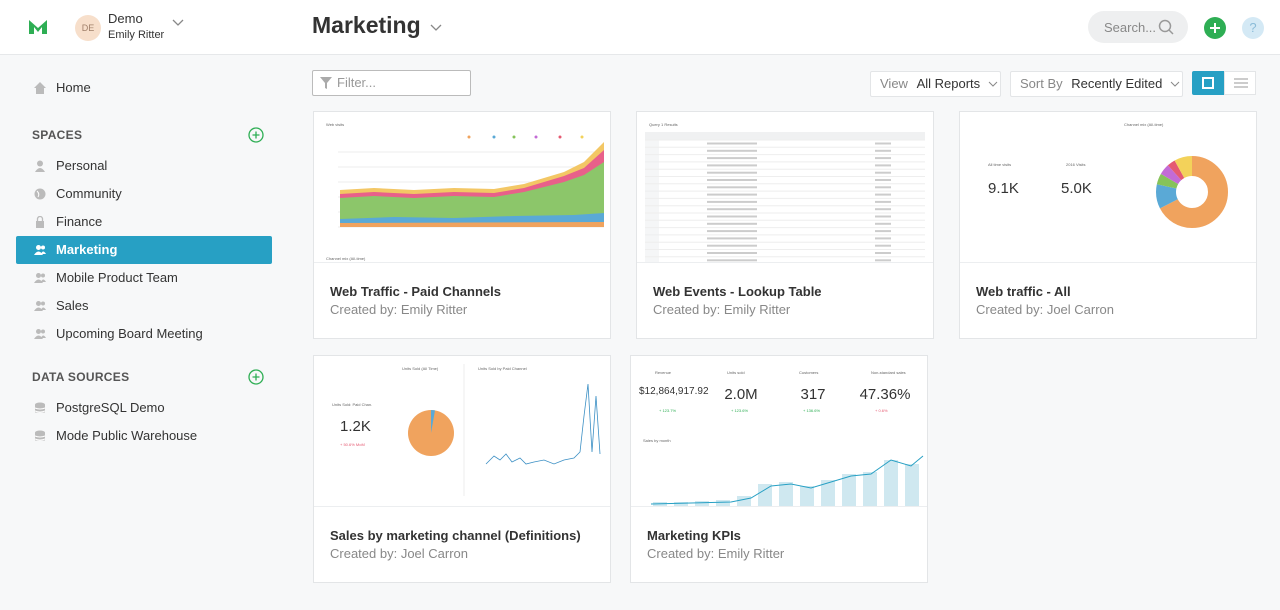  What do you see at coordinates (420, 368) in the screenshot?
I see `thumb-heading: Units Sold (All Time)` at bounding box center [420, 368].